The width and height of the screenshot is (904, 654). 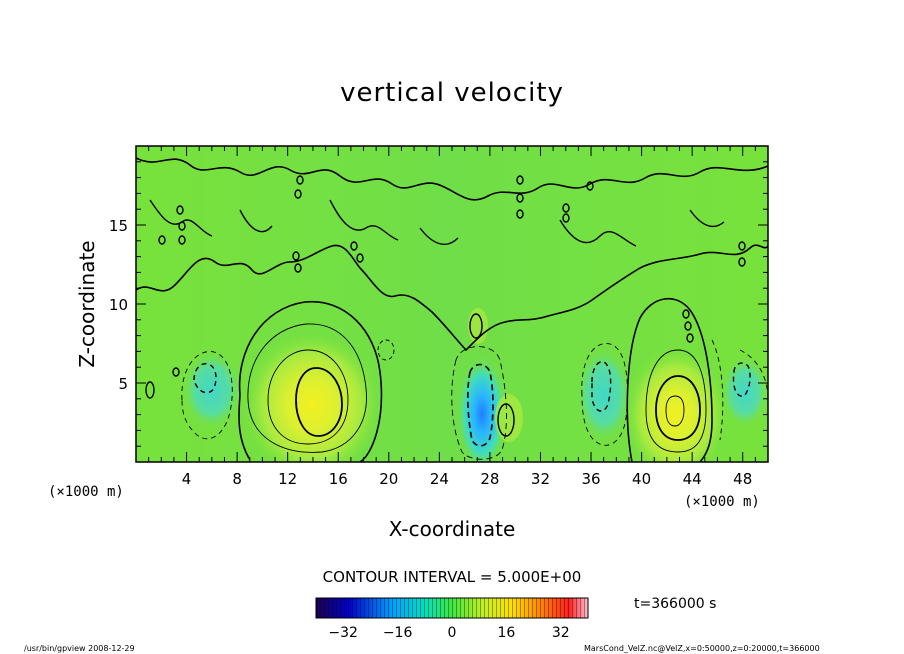 What do you see at coordinates (590, 479) in the screenshot?
I see `x-tick-label: 36` at bounding box center [590, 479].